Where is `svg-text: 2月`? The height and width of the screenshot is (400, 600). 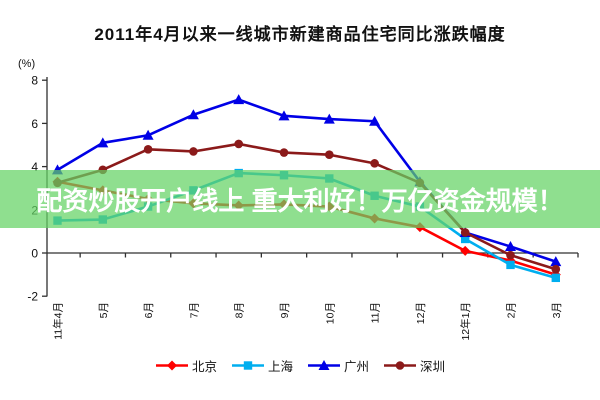 svg-text: 2月 is located at coordinates (512, 310).